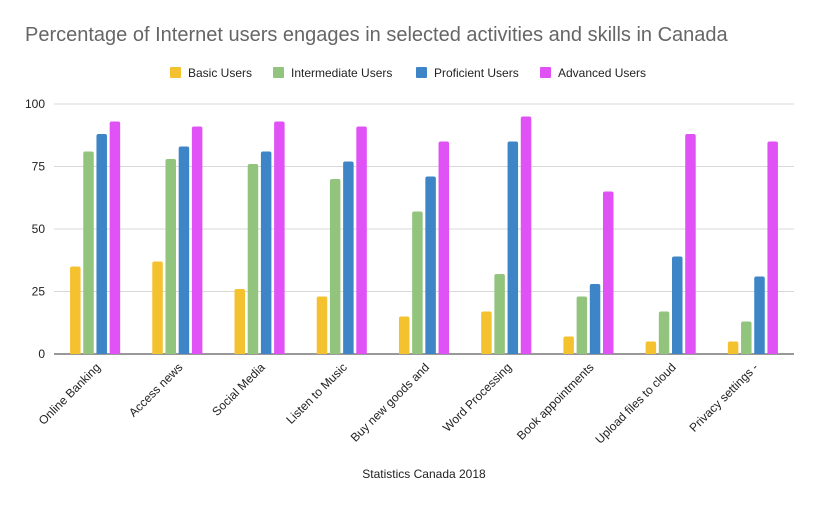 The height and width of the screenshot is (506, 819). What do you see at coordinates (390, 402) in the screenshot?
I see `x-tick-label: Buy new goods and` at bounding box center [390, 402].